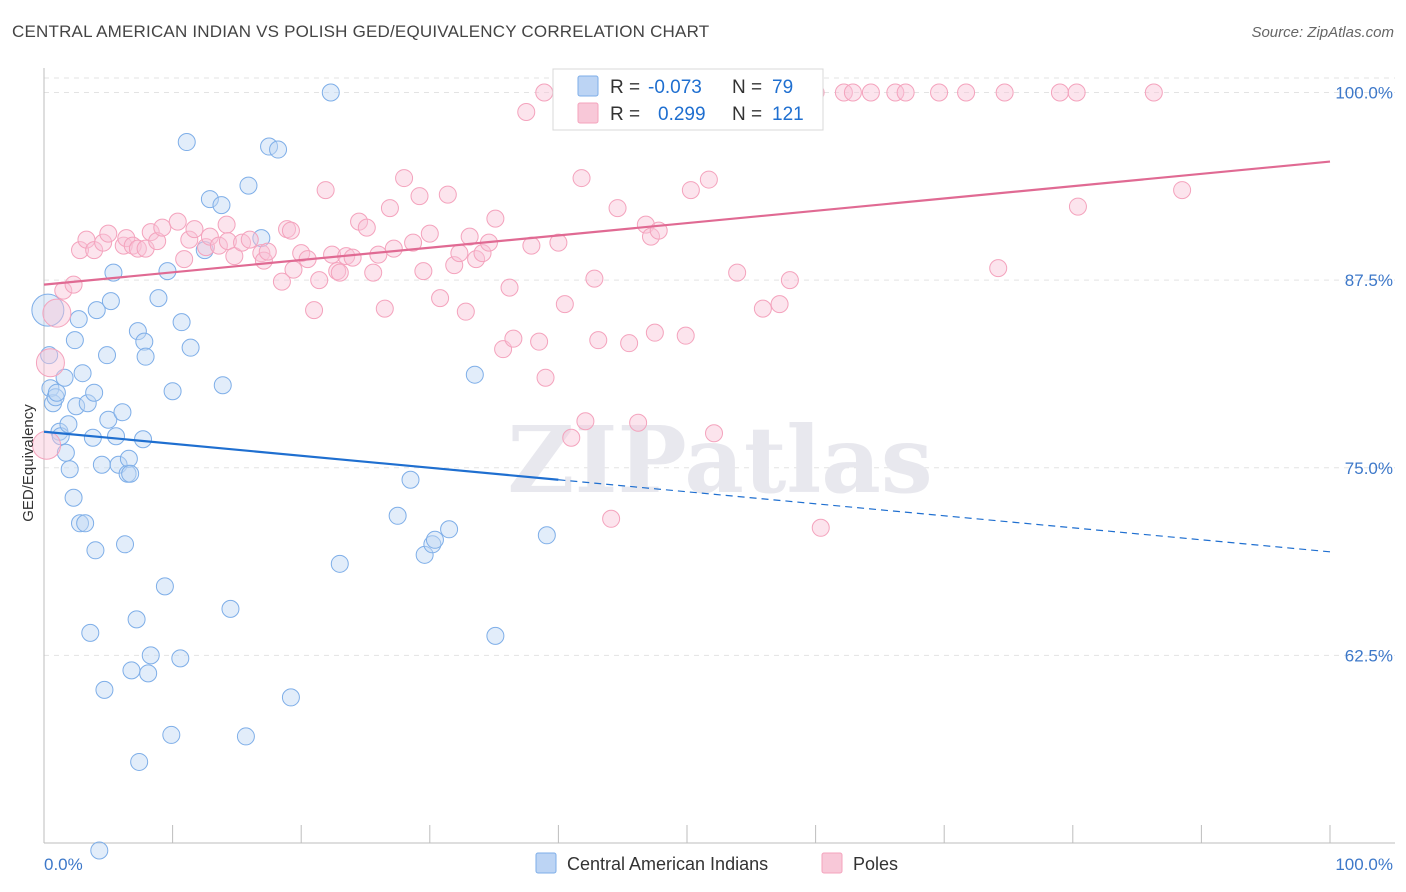 The width and height of the screenshot is (1406, 892). I want to click on chart-source: Source: ZipAtlas.com, so click(1322, 32).